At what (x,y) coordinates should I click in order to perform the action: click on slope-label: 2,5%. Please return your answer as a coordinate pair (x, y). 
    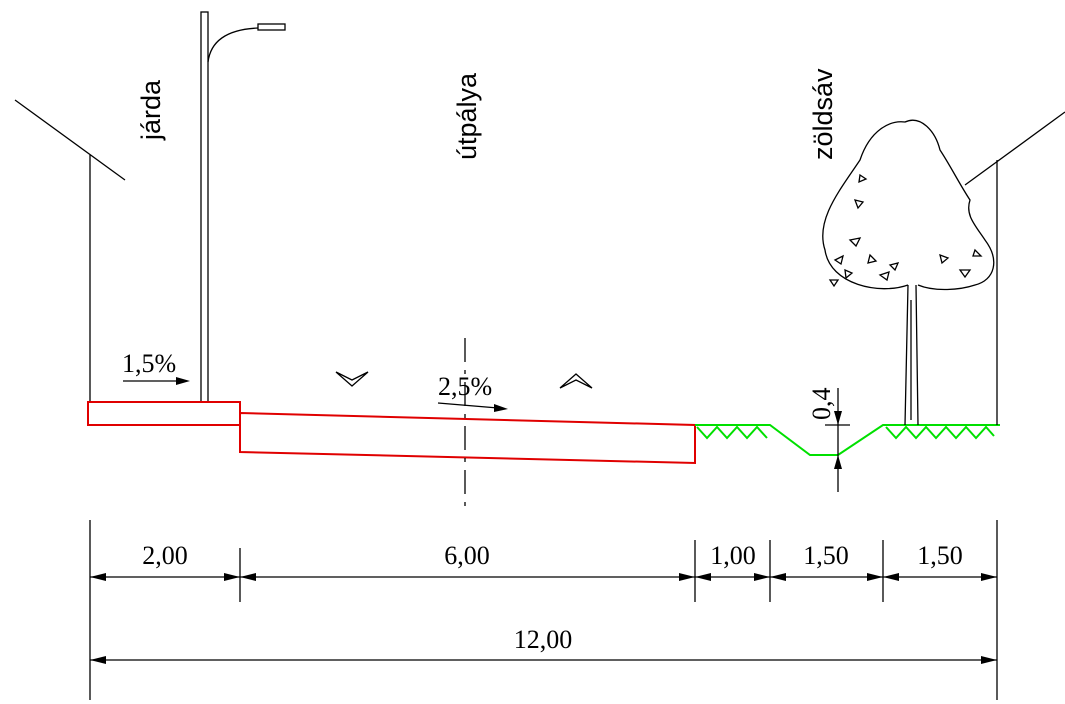
    Looking at the image, I should click on (465, 386).